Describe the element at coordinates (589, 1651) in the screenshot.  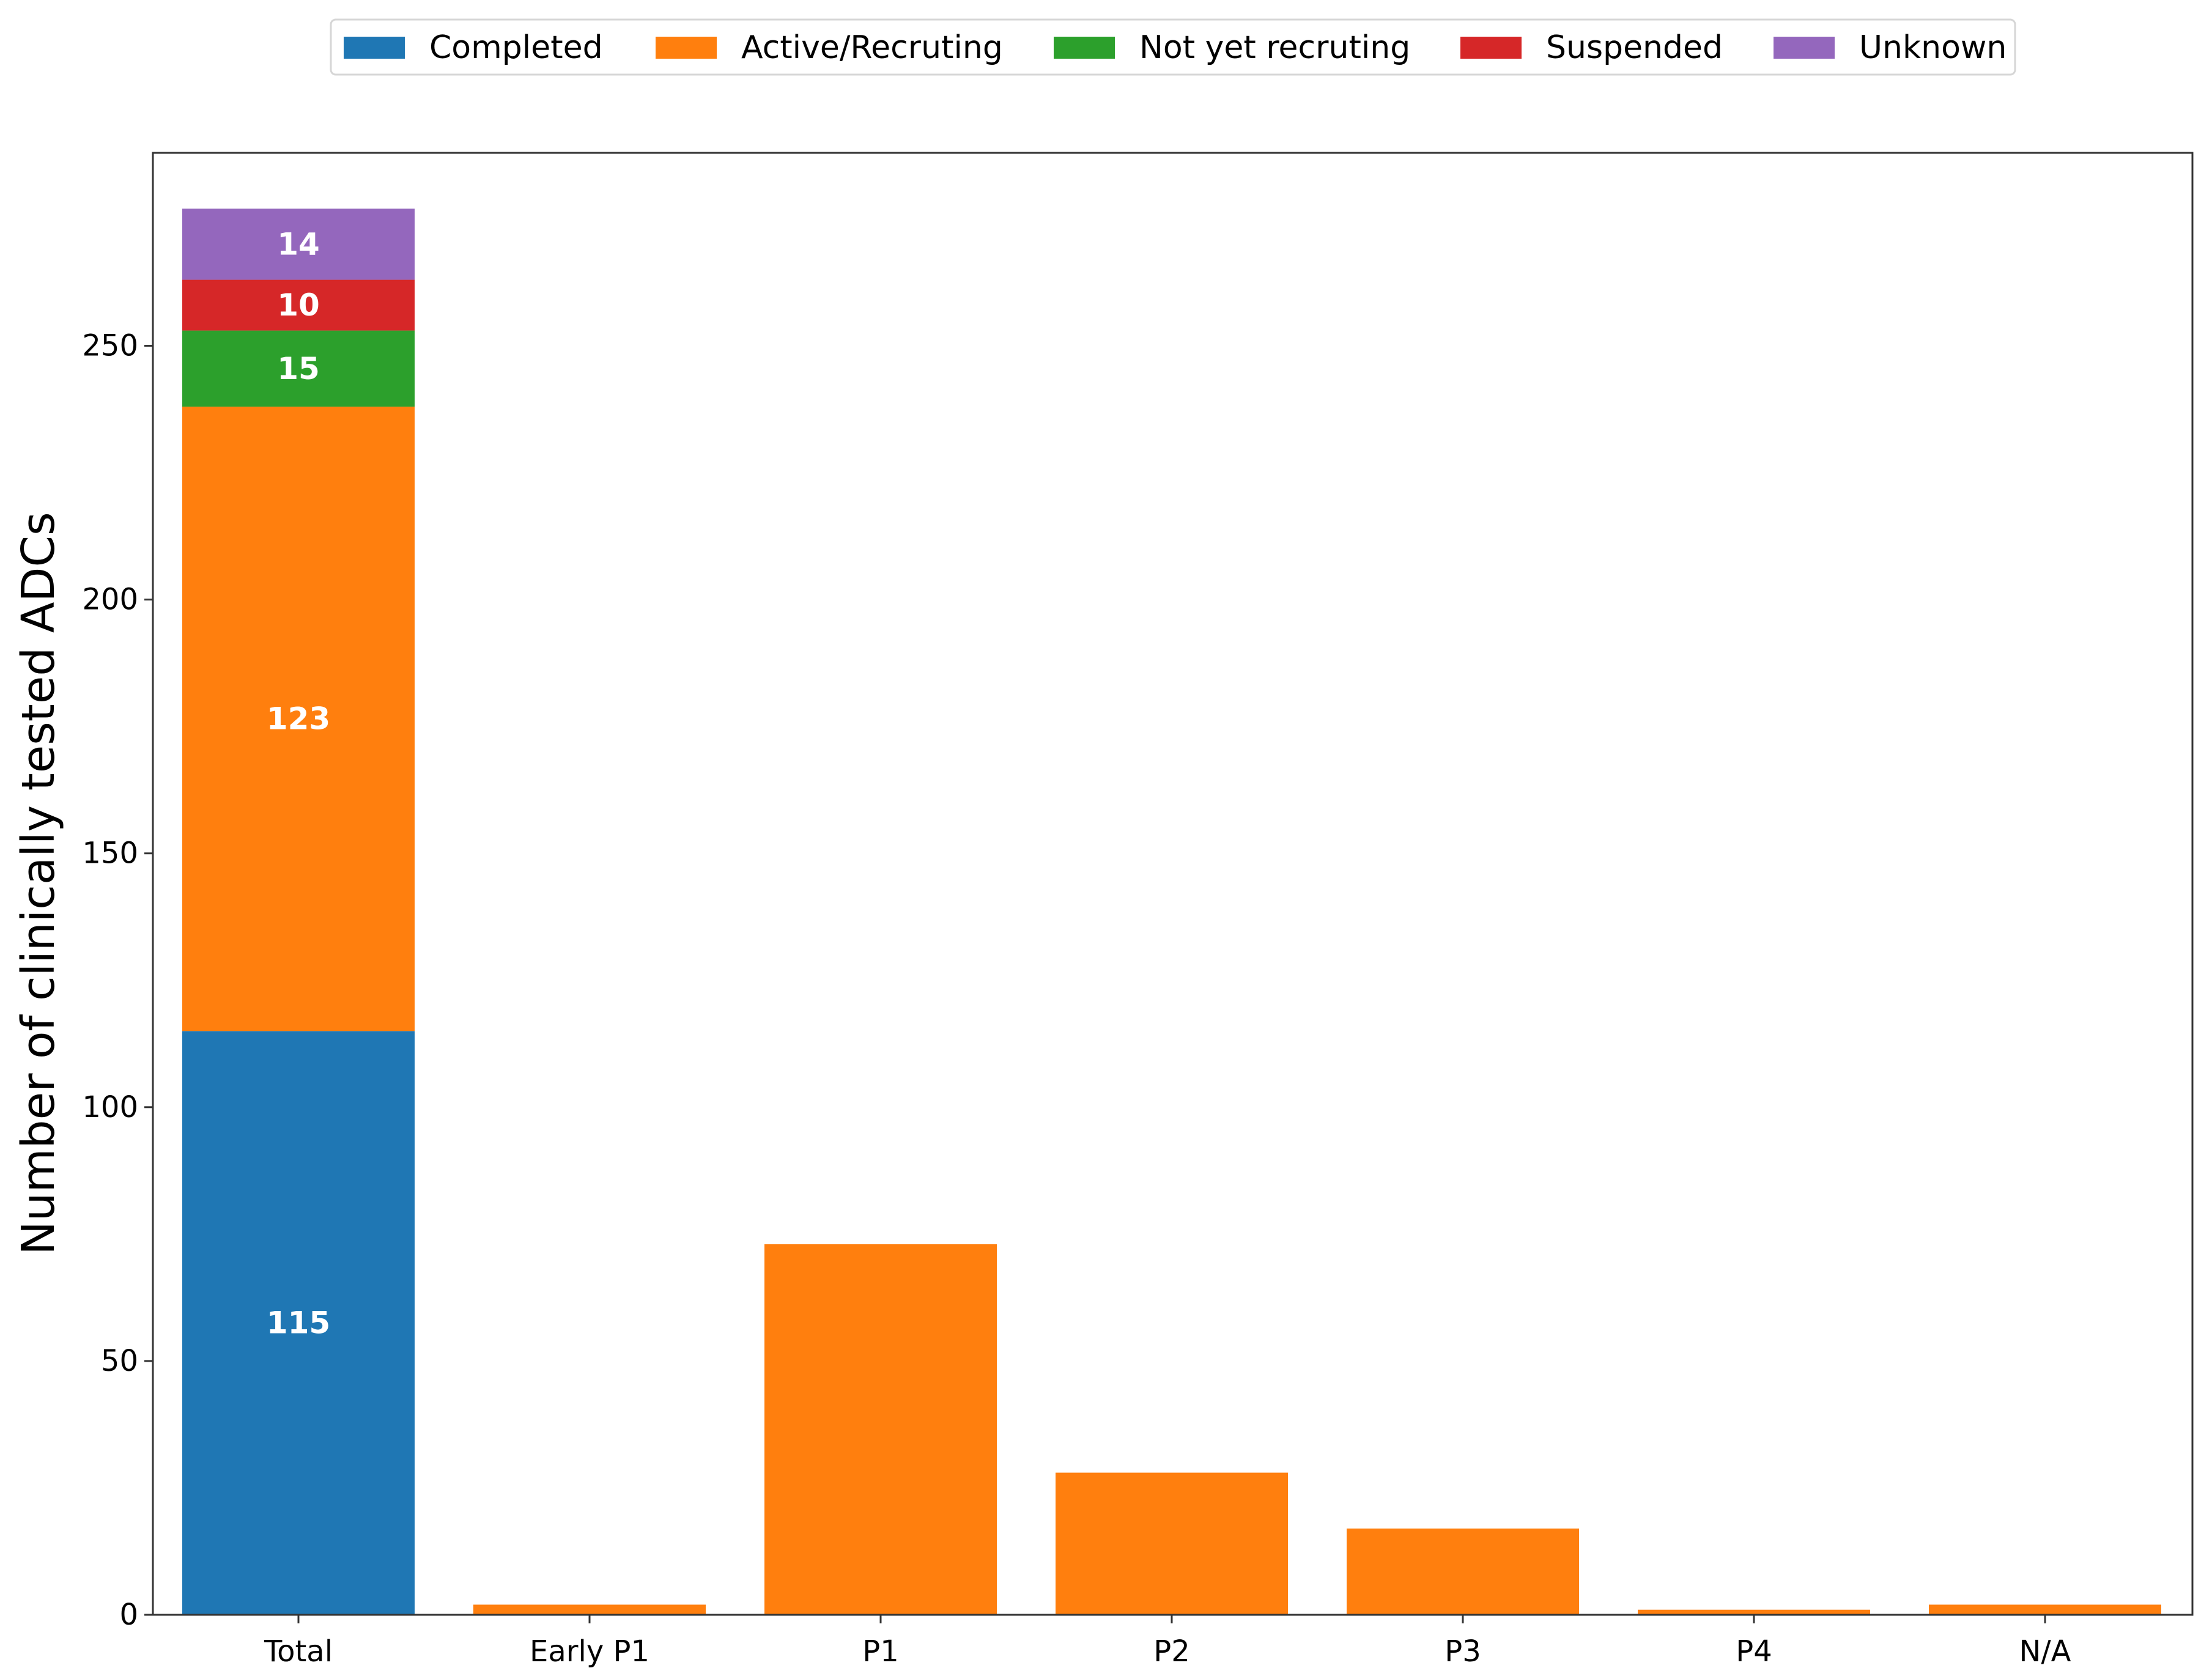
I see `x-tick-label-early-p1: Early P1` at that location.